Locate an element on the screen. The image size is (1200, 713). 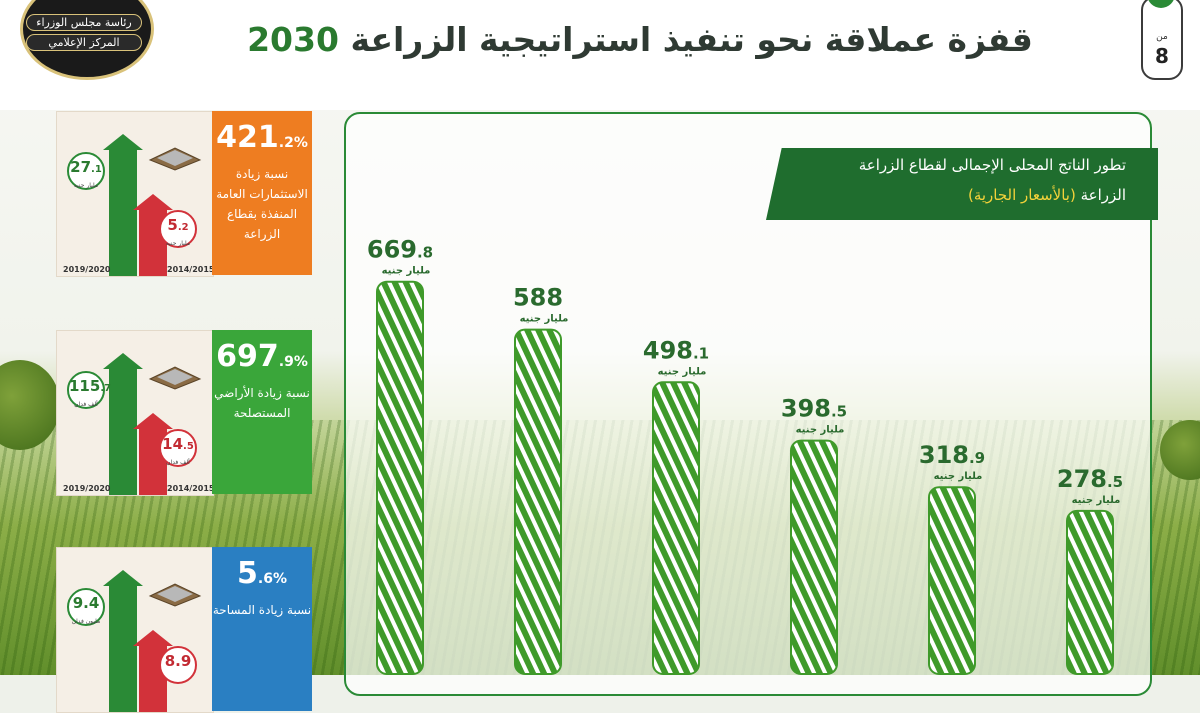
percent-main: 5 is located at coordinates (247, 573).